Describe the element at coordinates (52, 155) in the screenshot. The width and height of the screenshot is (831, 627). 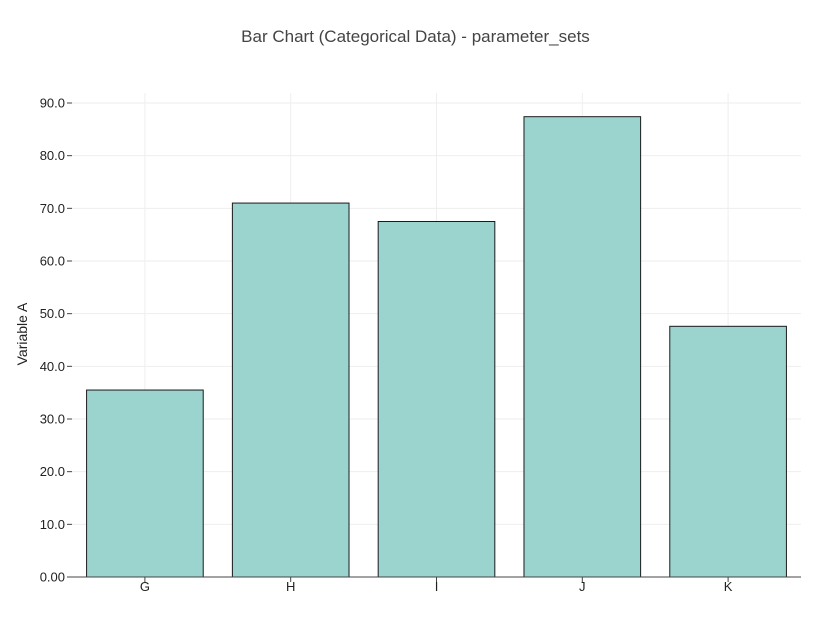
I see `y-tick-label: 80.0` at that location.